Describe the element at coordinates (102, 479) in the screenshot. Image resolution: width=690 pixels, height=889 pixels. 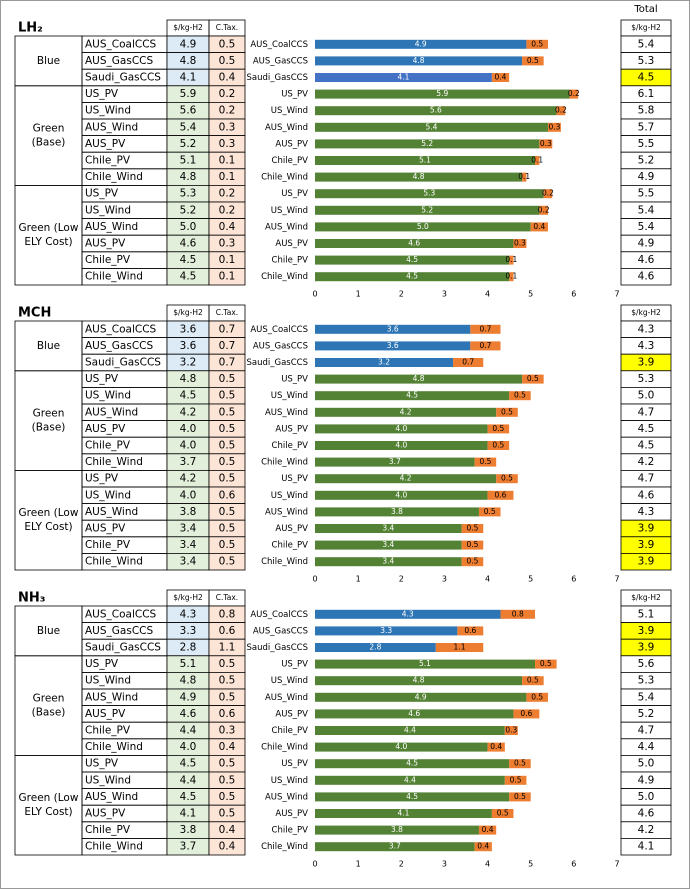
I see `category-label: US_PV` at that location.